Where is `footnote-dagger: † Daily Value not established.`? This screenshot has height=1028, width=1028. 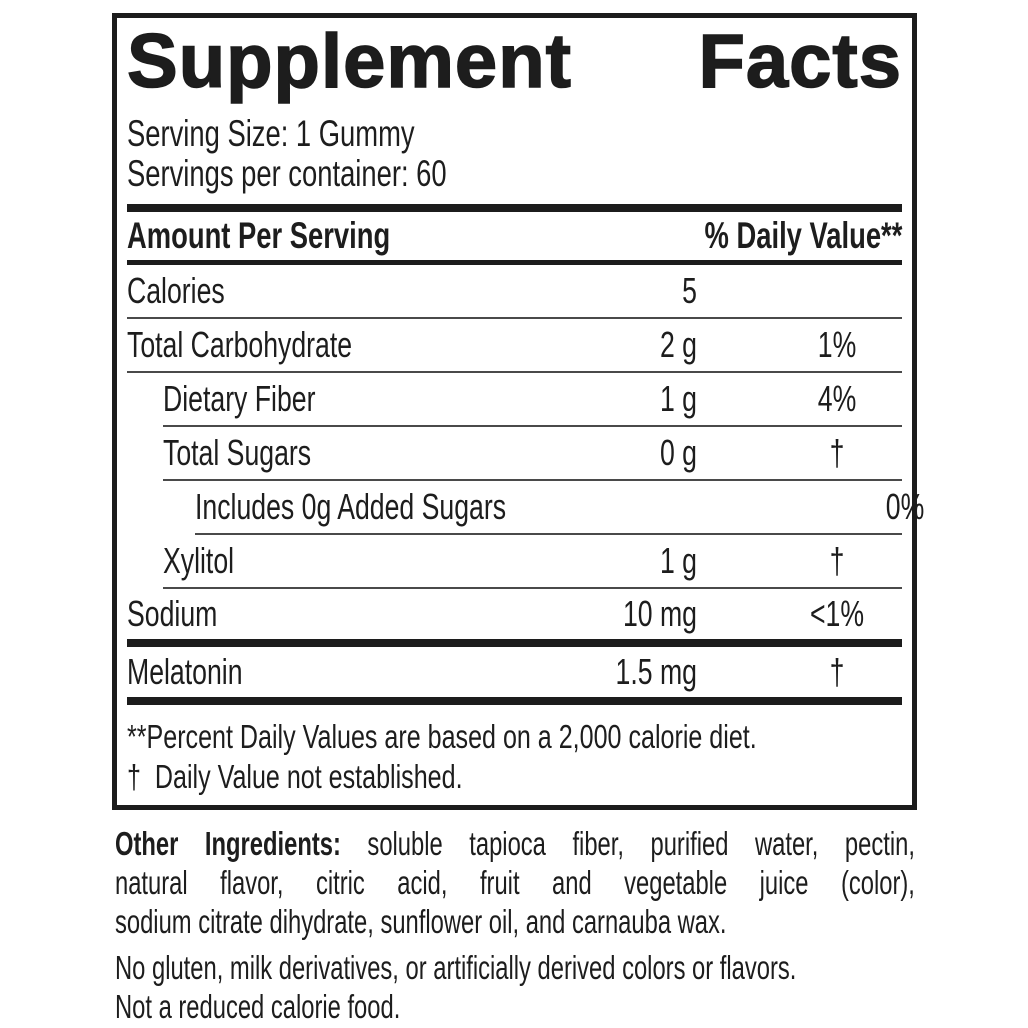
footnote-dagger: † Daily Value not established. is located at coordinates (295, 776).